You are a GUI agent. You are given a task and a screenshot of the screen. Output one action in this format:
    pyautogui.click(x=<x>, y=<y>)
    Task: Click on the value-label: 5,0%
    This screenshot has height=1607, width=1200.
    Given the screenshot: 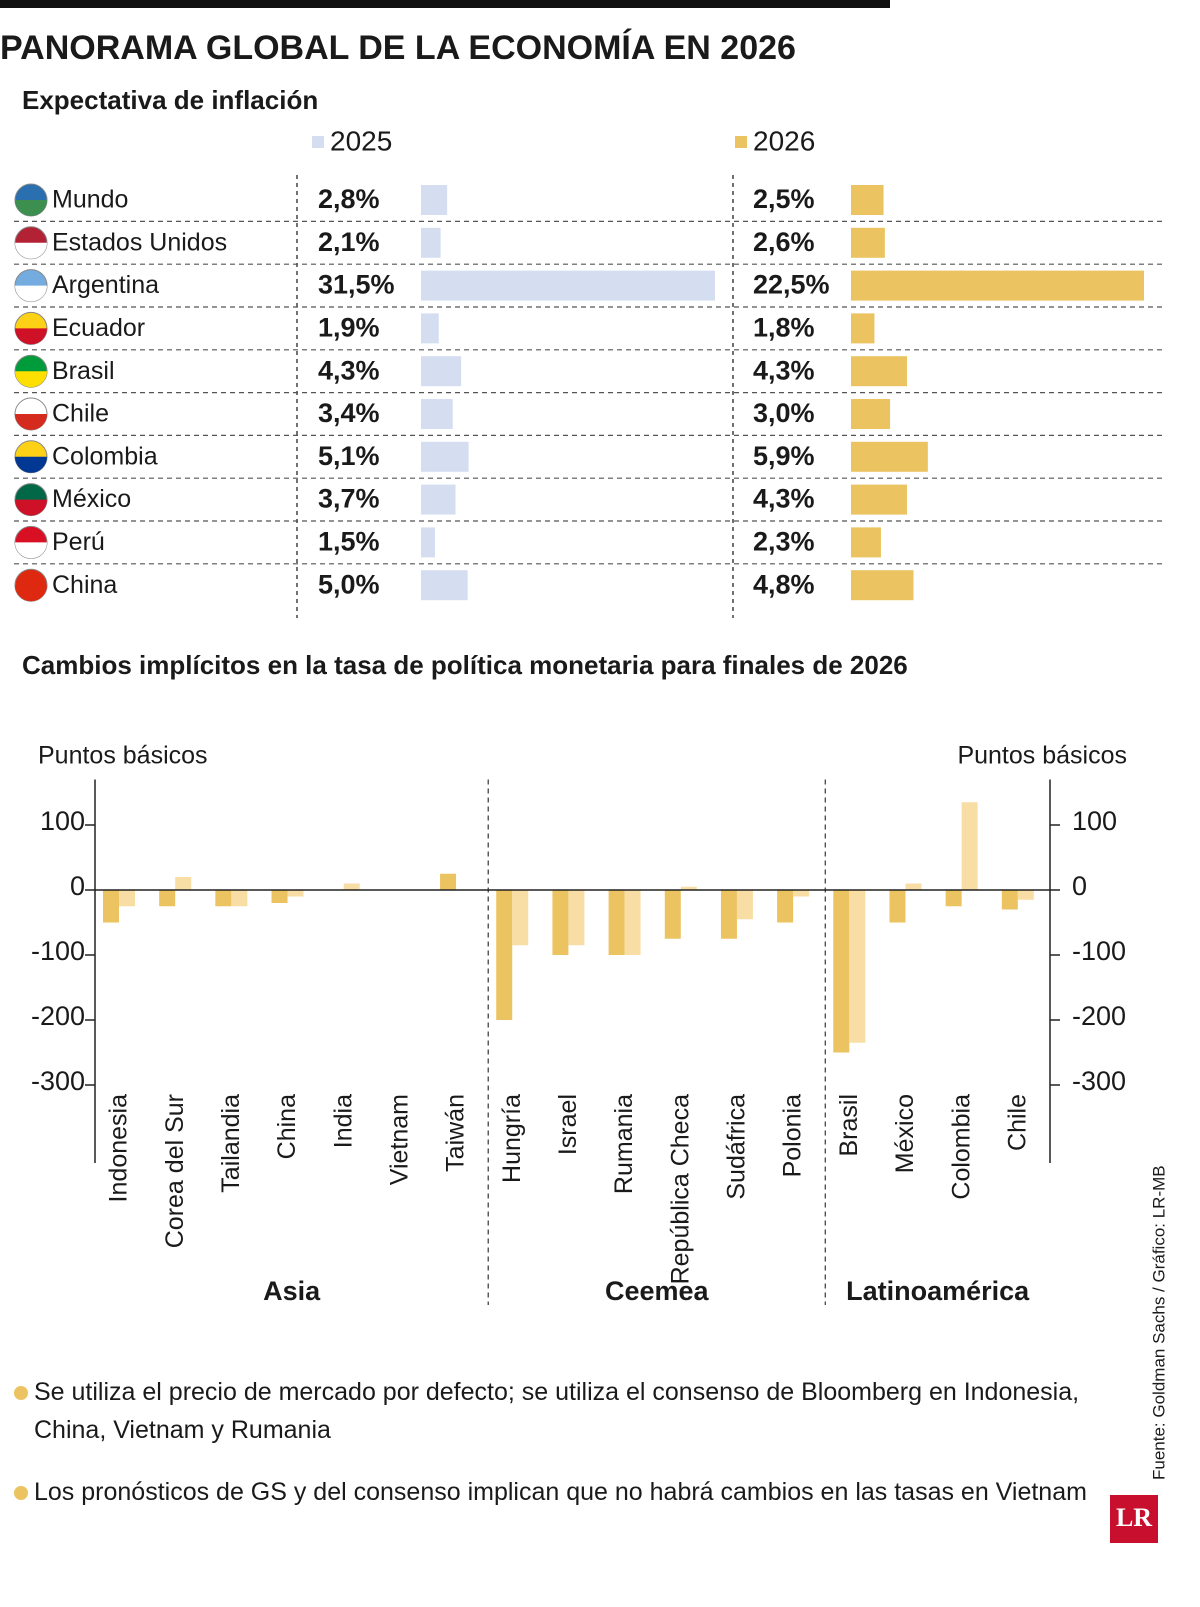 What is the action you would take?
    pyautogui.click(x=349, y=584)
    